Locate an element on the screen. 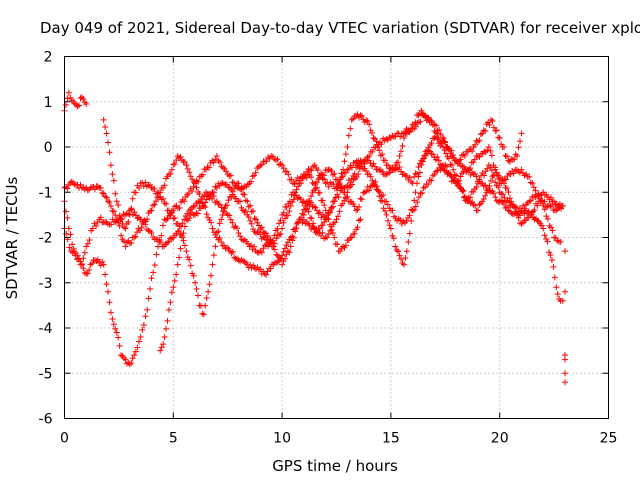 Image resolution: width=640 pixels, height=480 pixels. y-tick-label: -2 is located at coordinates (46, 239).